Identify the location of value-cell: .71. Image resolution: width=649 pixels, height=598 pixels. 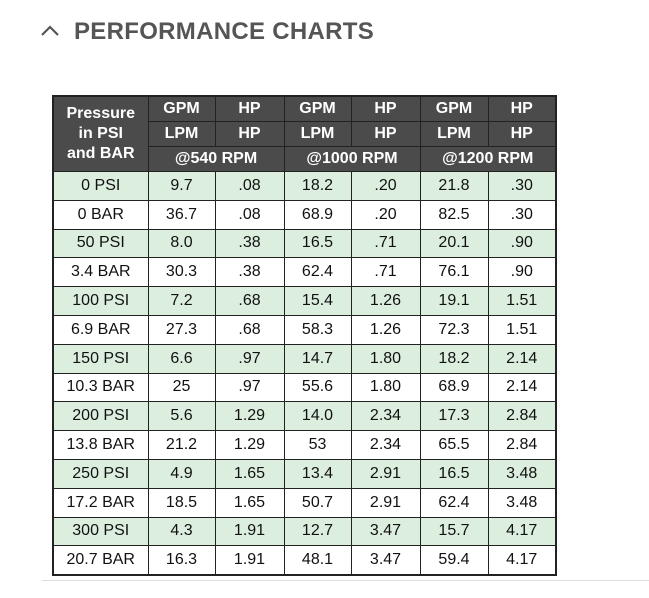
(385, 243).